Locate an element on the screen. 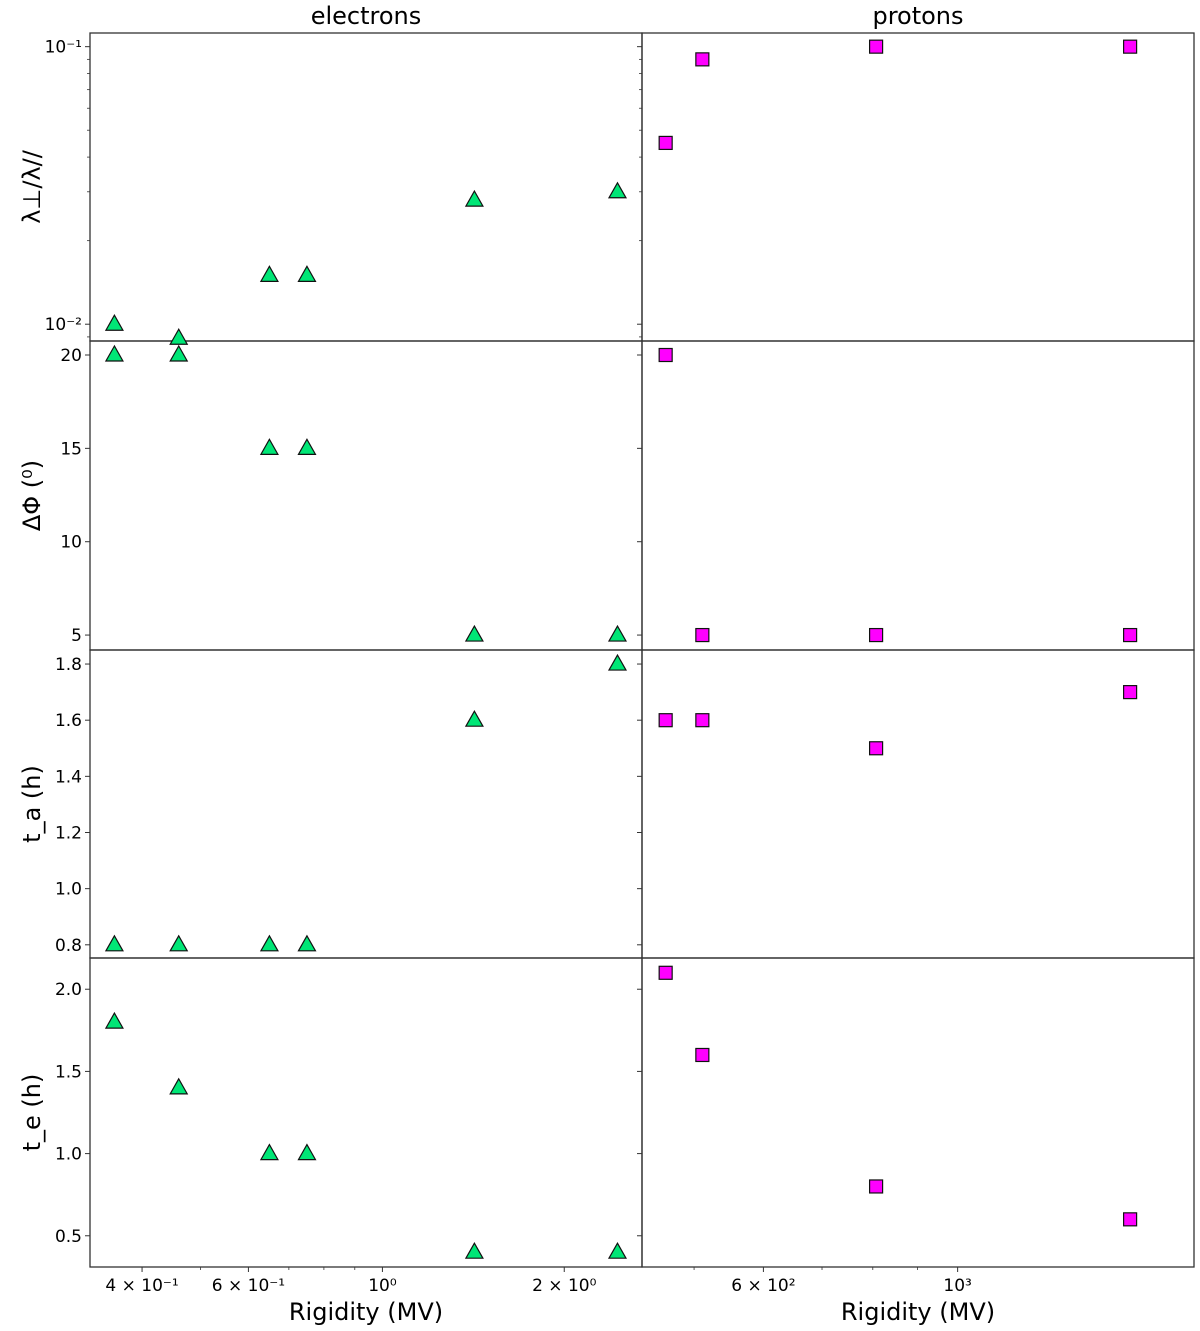  panel-protons-row3 is located at coordinates (918, 804).